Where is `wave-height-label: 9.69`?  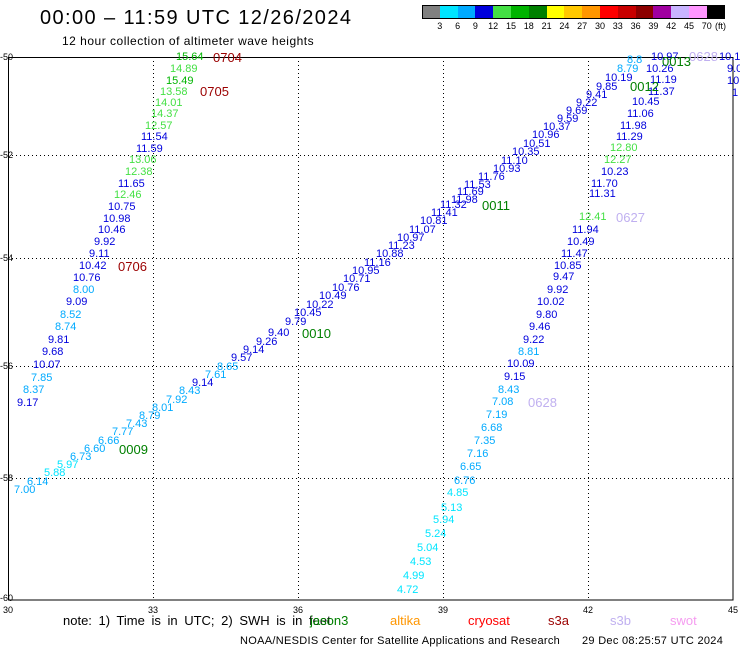
wave-height-label: 9.69 is located at coordinates (577, 111).